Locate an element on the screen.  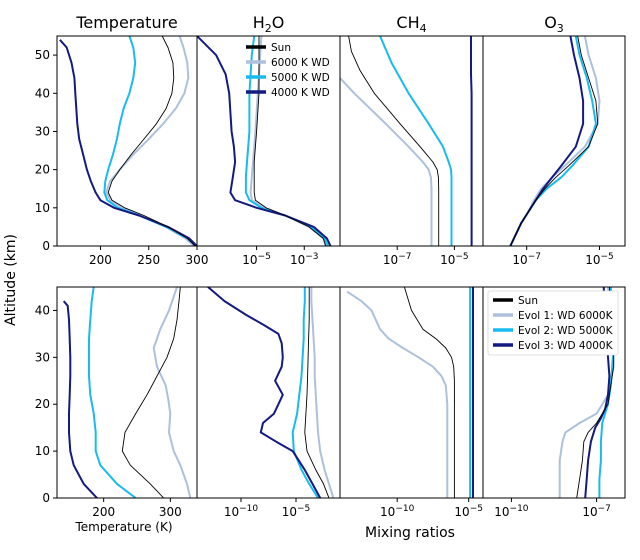
x-axis-label-temperature: Temperature (K) is located at coordinates (123, 527).